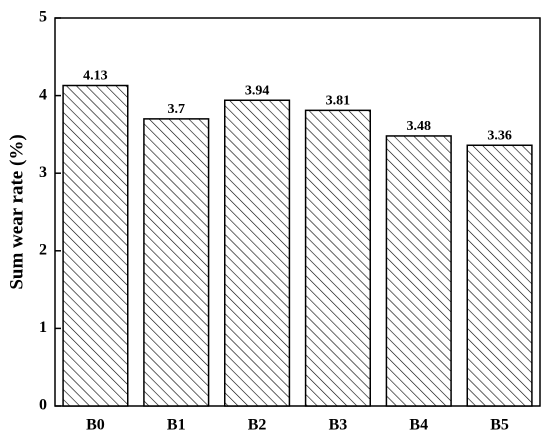 This screenshot has height=441, width=550. What do you see at coordinates (43, 405) in the screenshot?
I see `y-tick-label: 0` at bounding box center [43, 405].